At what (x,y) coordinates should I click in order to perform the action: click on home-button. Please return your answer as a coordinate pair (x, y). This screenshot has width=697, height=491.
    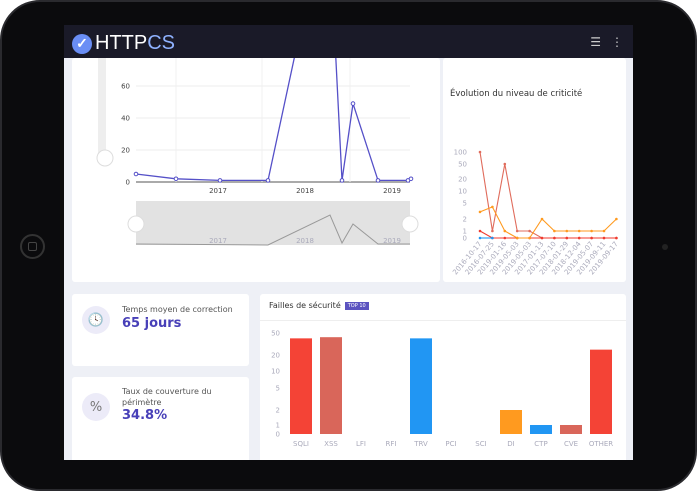
    Looking at the image, I should click on (32, 246).